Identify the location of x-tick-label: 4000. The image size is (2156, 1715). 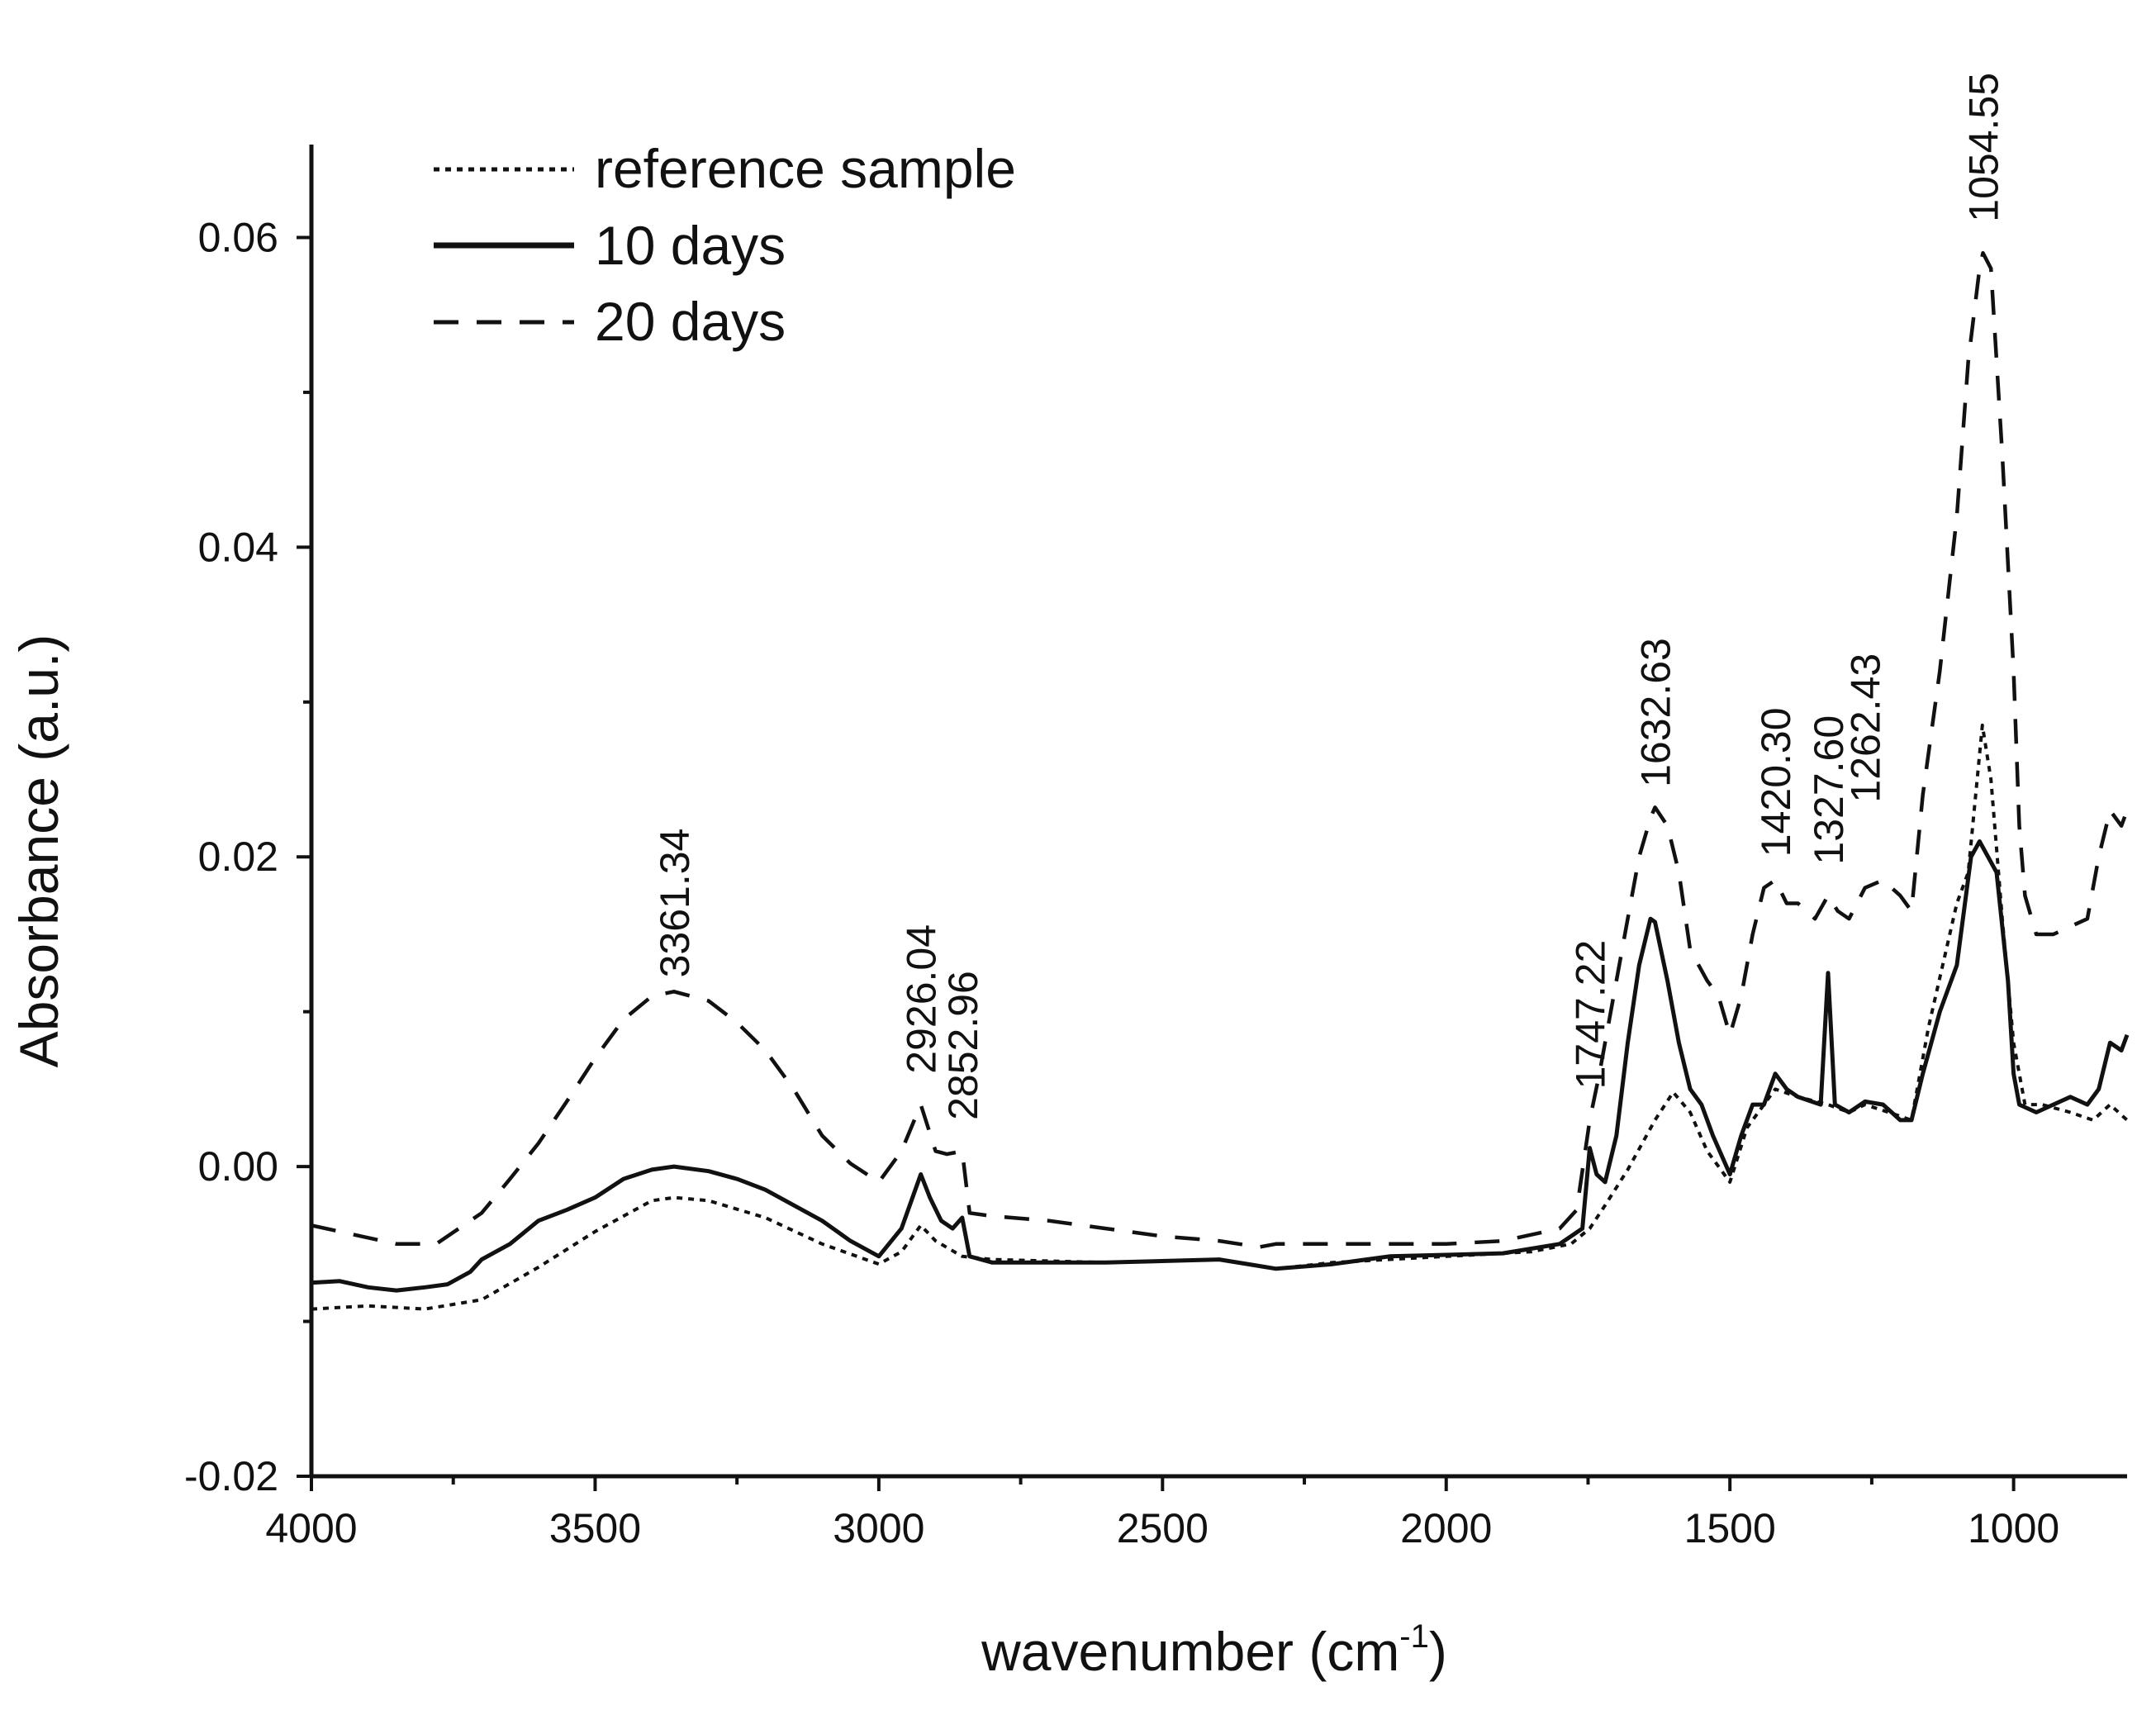
(311, 1528).